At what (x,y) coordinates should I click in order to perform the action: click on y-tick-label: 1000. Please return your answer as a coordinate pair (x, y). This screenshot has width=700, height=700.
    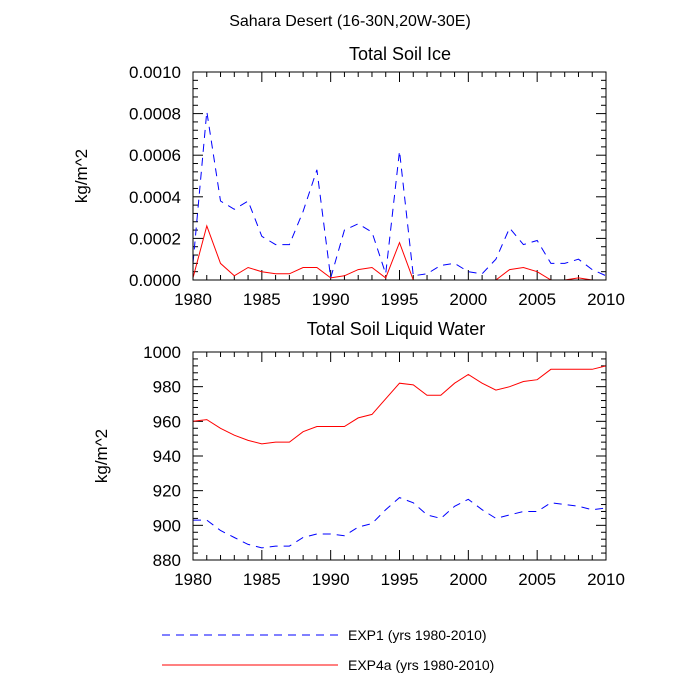
    Looking at the image, I should click on (162, 352).